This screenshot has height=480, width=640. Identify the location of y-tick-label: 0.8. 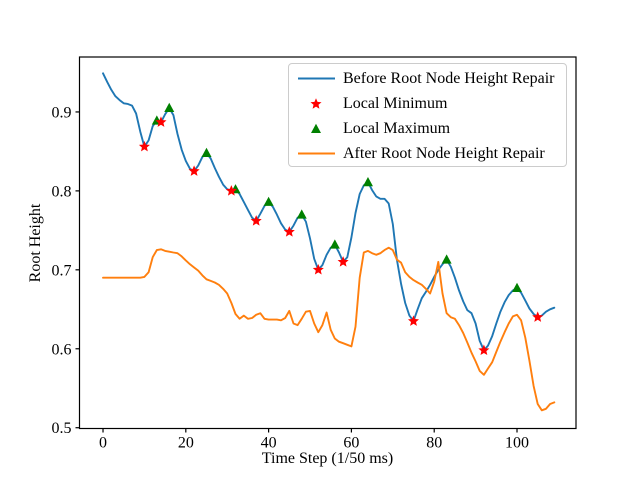
(62, 191).